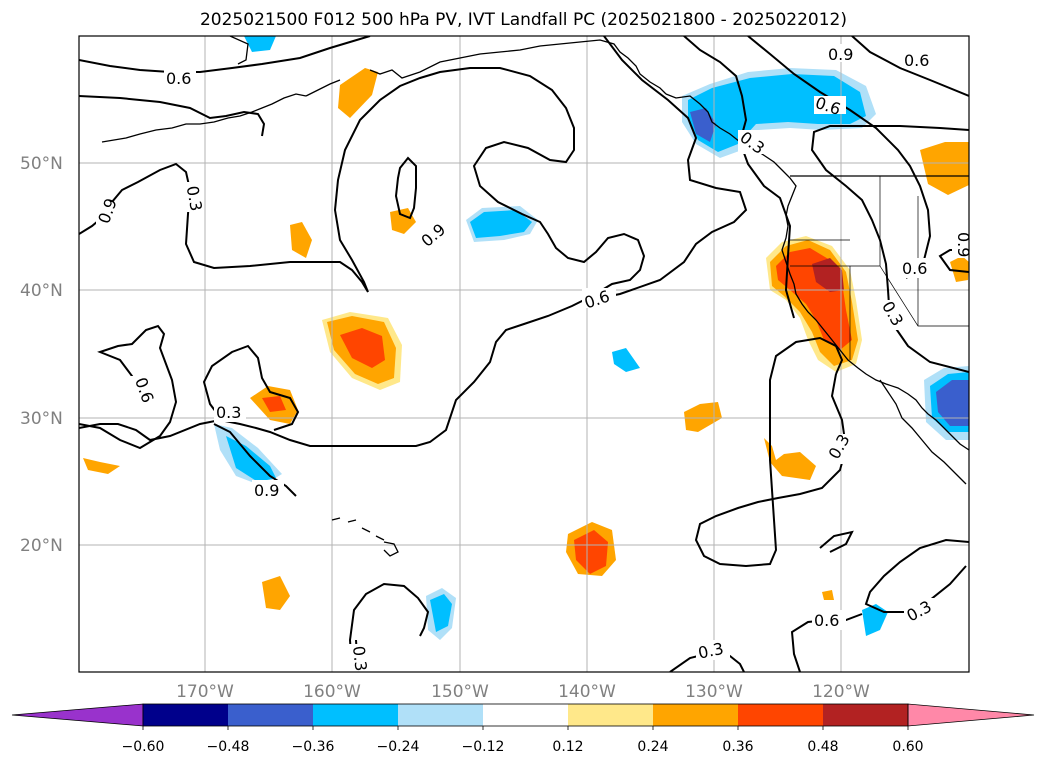  I want to click on lon-label-170w: 170°W, so click(205, 692).